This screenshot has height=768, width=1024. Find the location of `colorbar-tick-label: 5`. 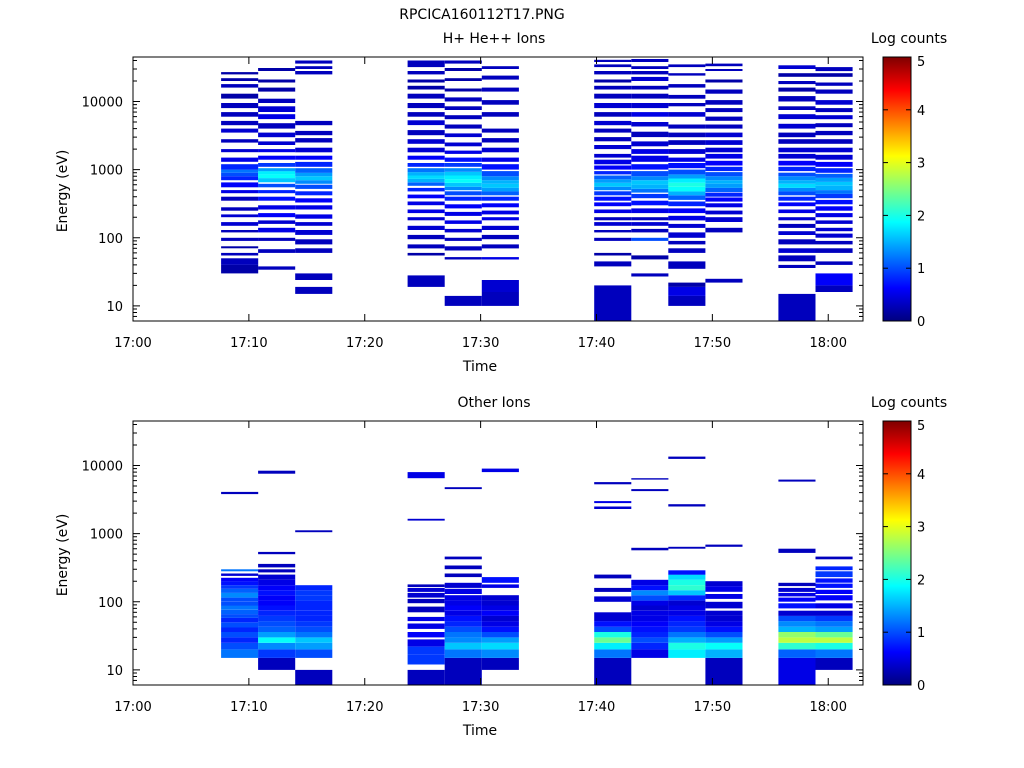

colorbar-tick-label: 5 is located at coordinates (921, 426).